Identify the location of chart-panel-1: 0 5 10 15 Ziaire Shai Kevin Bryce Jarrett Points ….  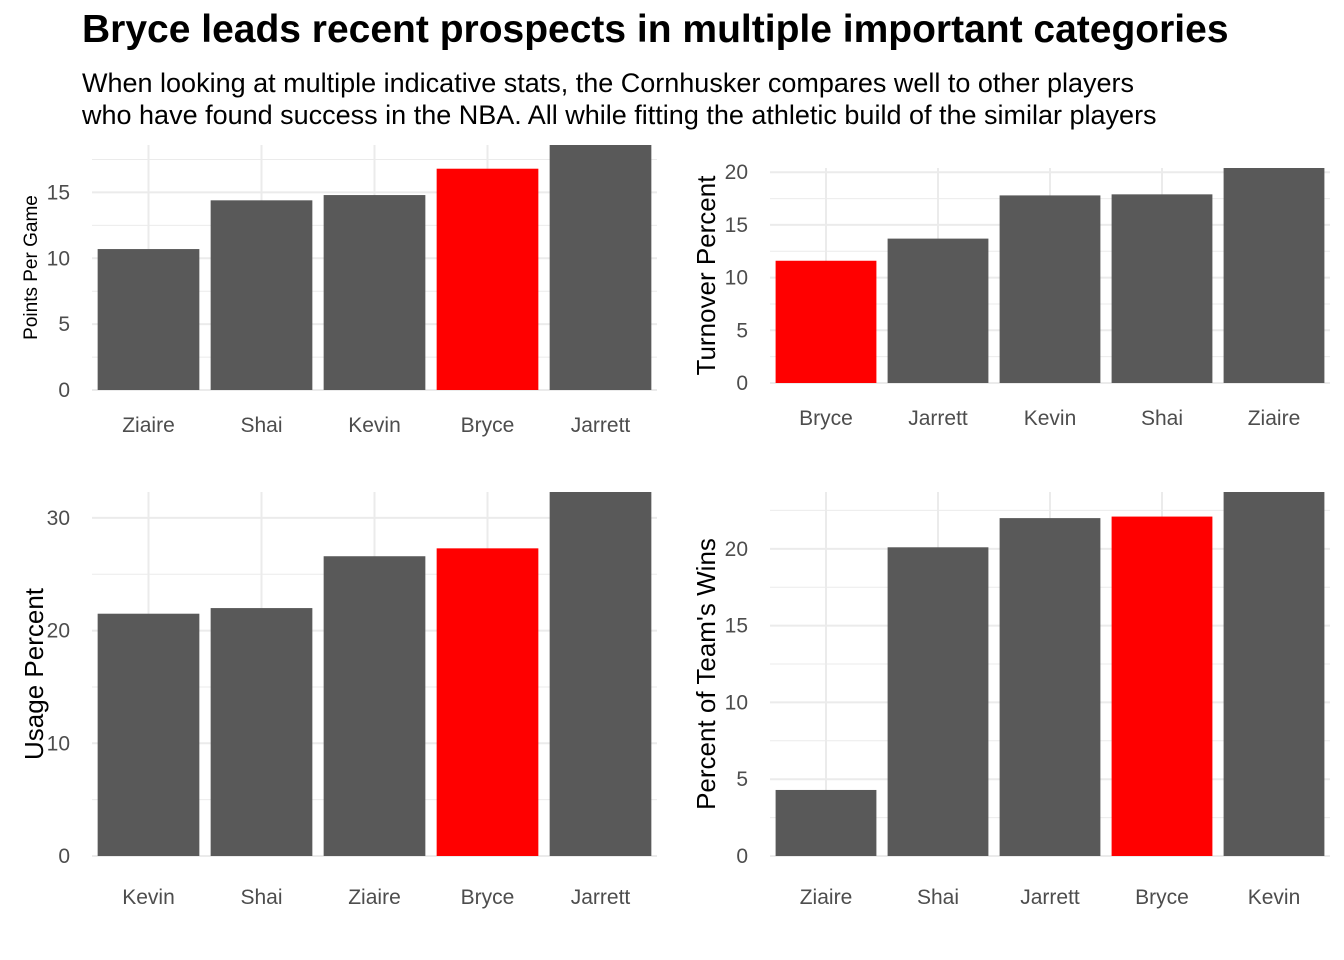
(339, 291).